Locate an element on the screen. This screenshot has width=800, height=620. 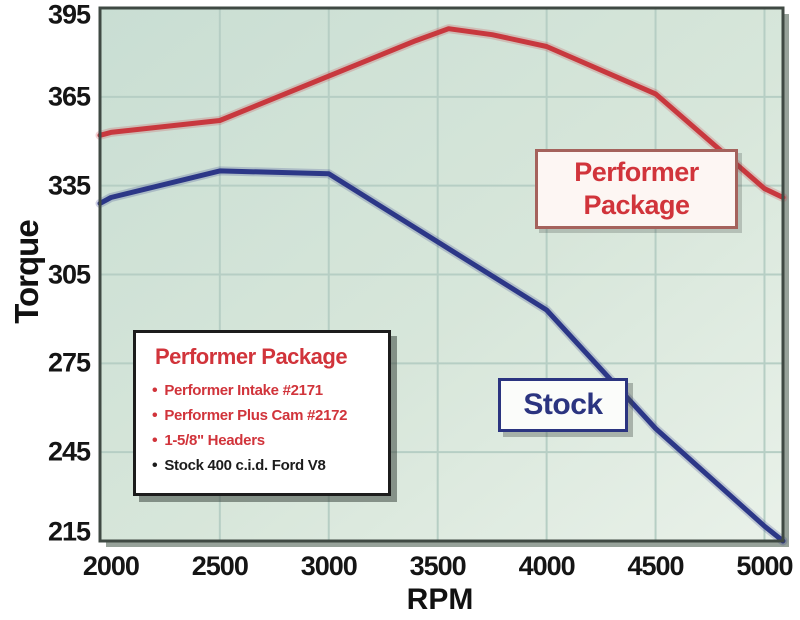
y-tick-label: 335 is located at coordinates (69, 185).